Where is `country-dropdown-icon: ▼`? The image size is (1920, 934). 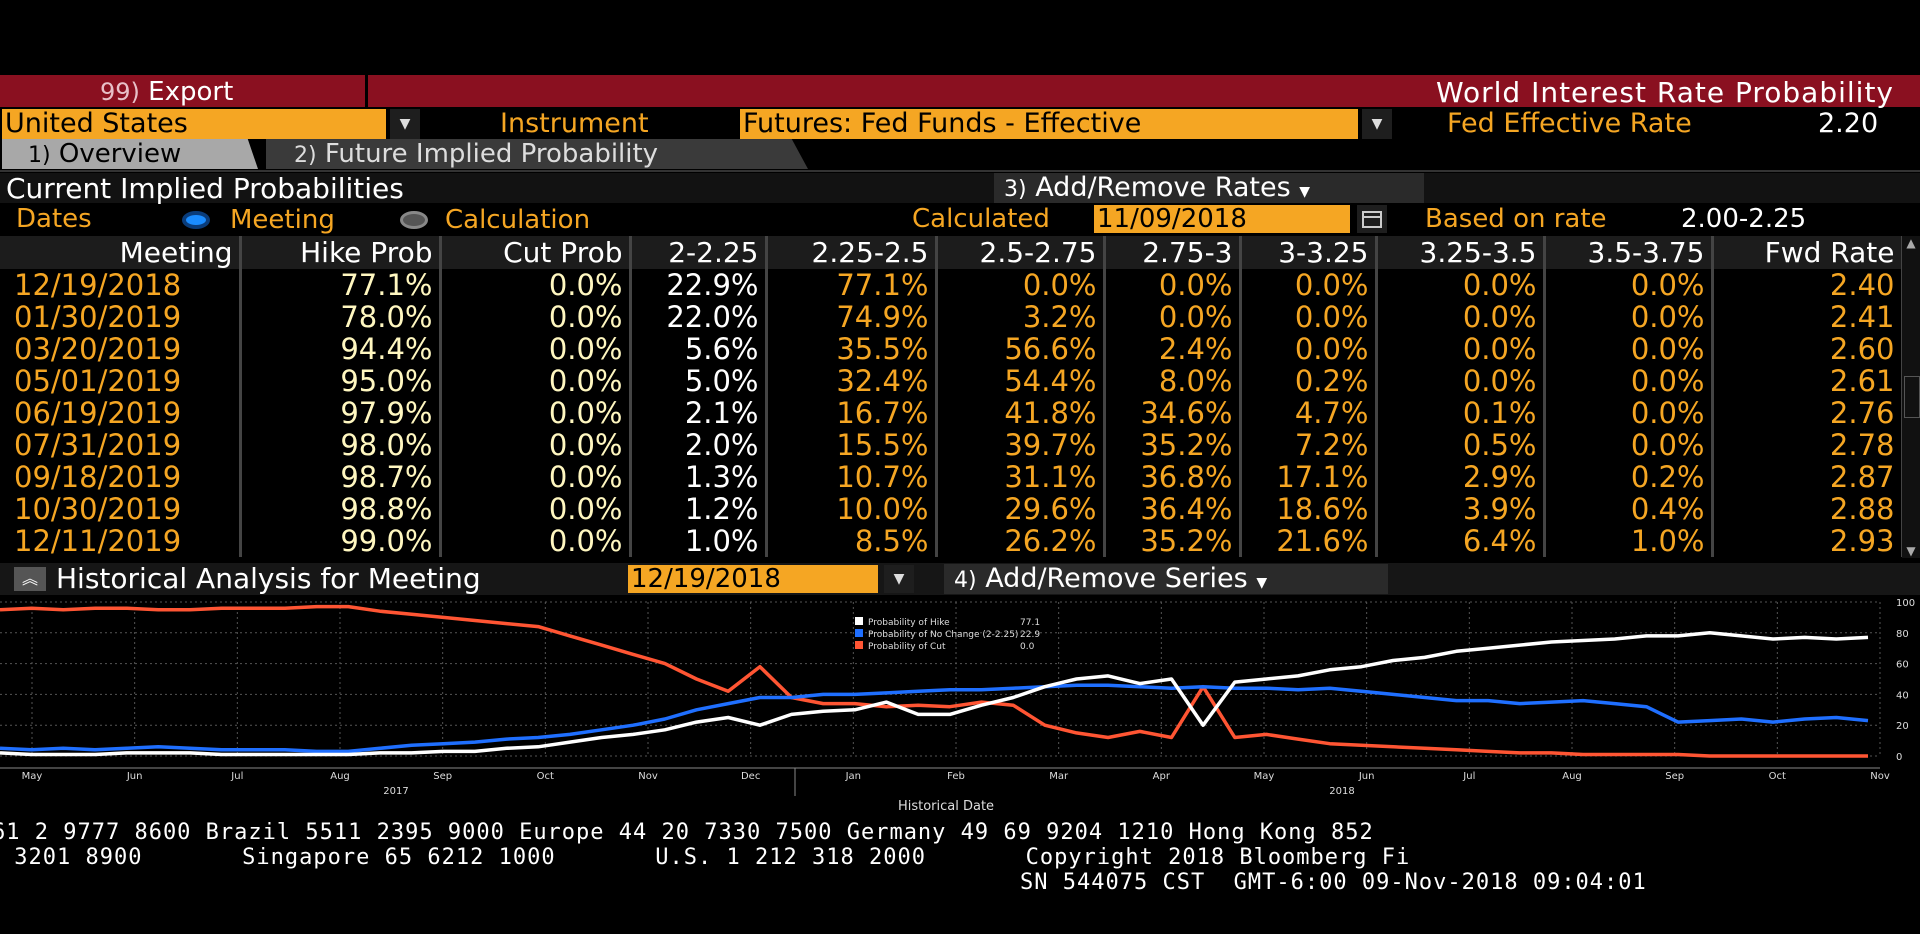
country-dropdown-icon: ▼ is located at coordinates (405, 124).